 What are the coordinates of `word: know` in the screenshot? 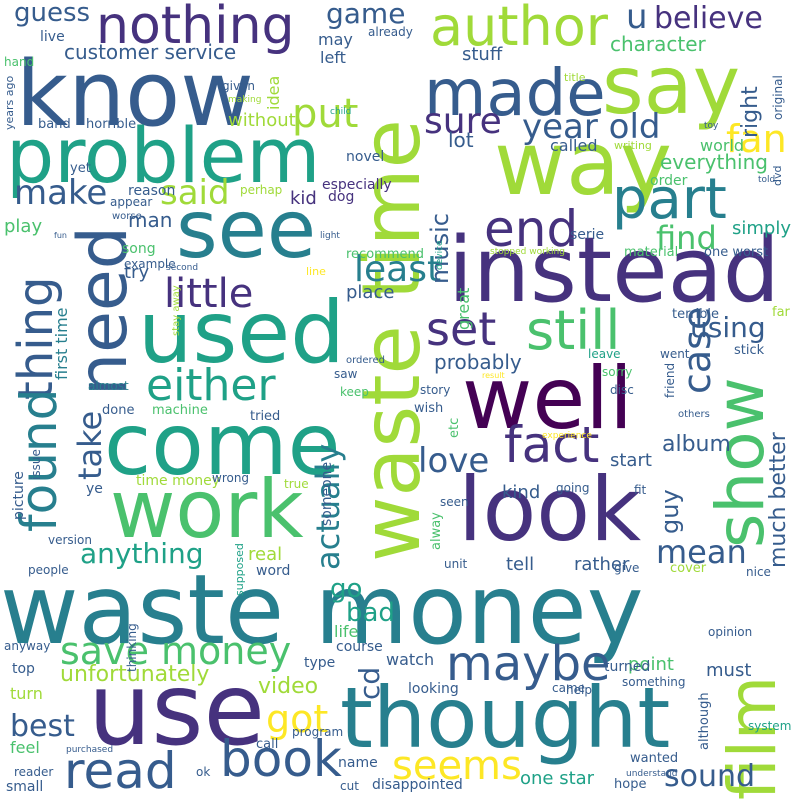 It's located at (135, 94).